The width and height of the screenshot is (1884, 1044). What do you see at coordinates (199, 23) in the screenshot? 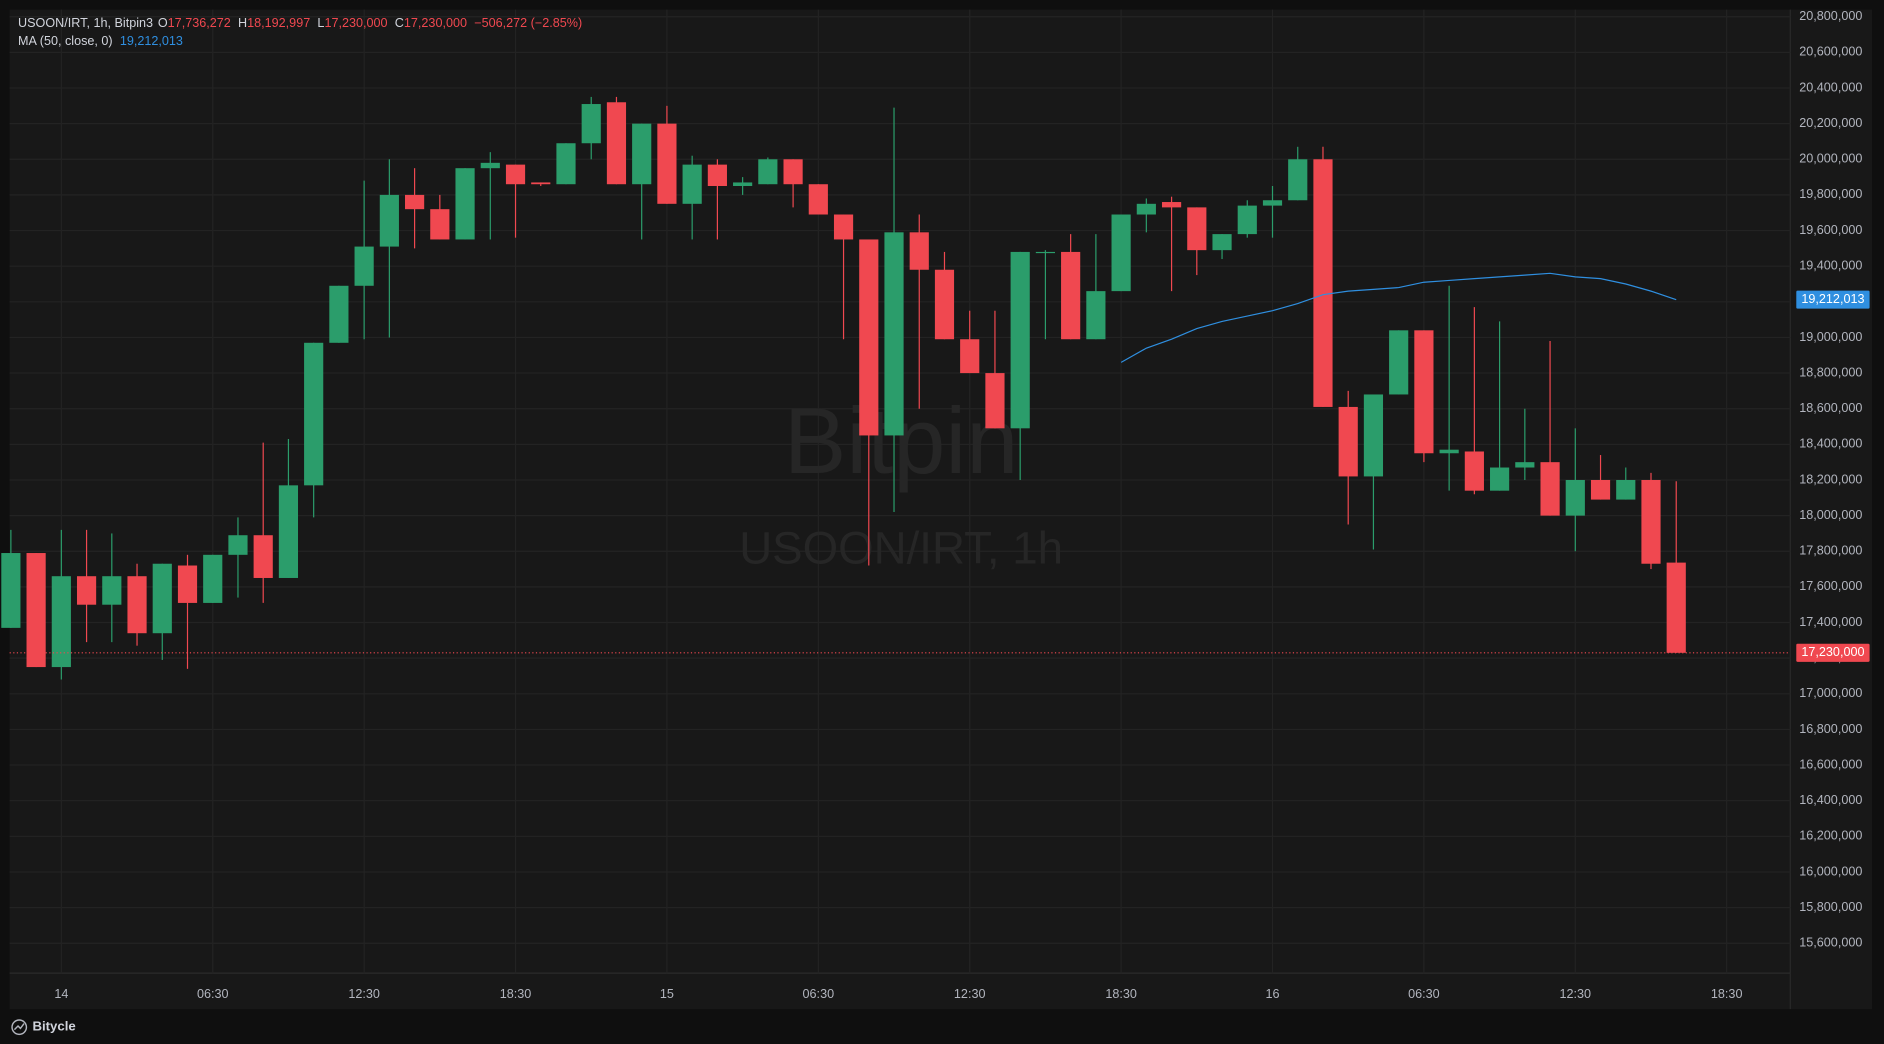
I see `ohlc-value: 17,736,272` at bounding box center [199, 23].